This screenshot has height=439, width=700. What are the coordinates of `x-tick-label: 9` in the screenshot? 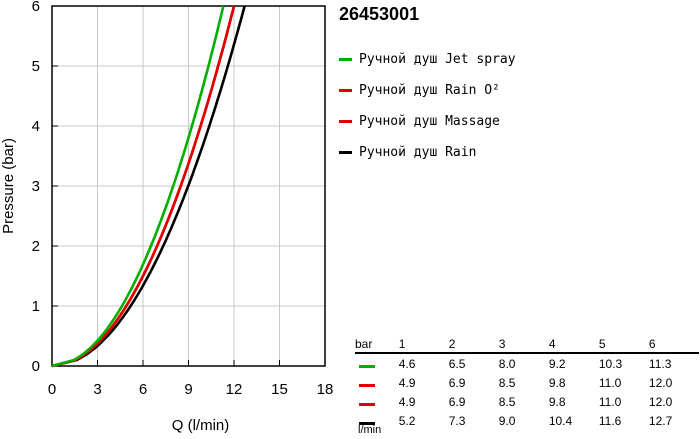 It's located at (188, 389).